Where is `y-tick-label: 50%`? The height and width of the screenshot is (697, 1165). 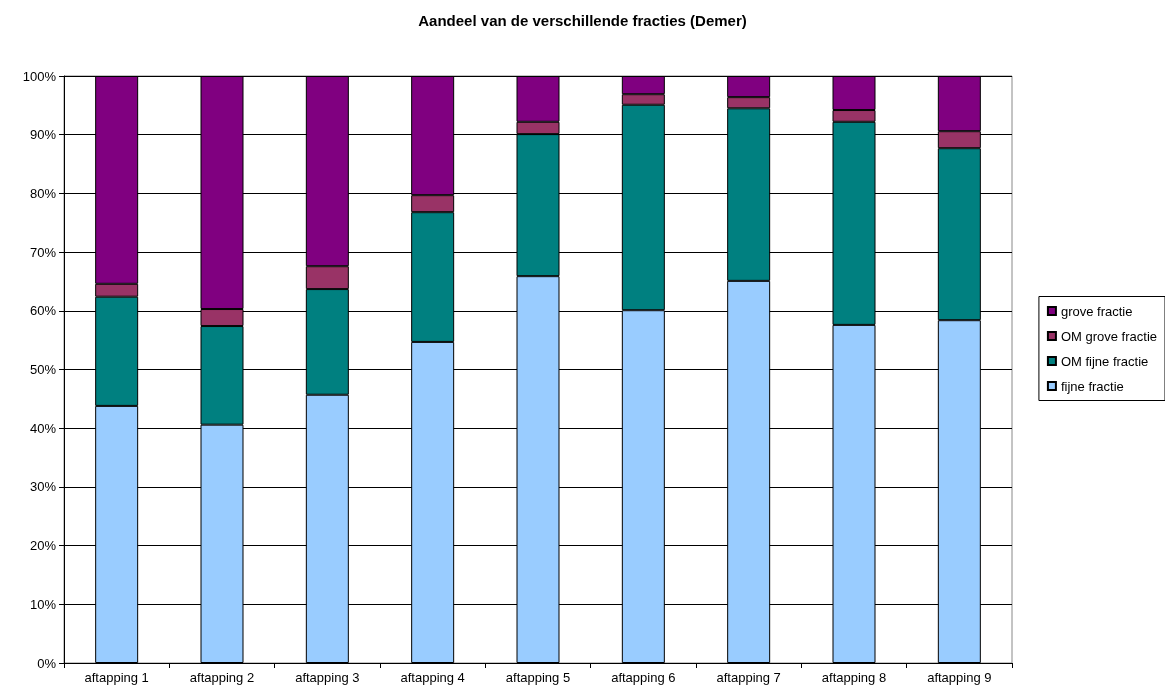 y-tick-label: 50% is located at coordinates (43, 369).